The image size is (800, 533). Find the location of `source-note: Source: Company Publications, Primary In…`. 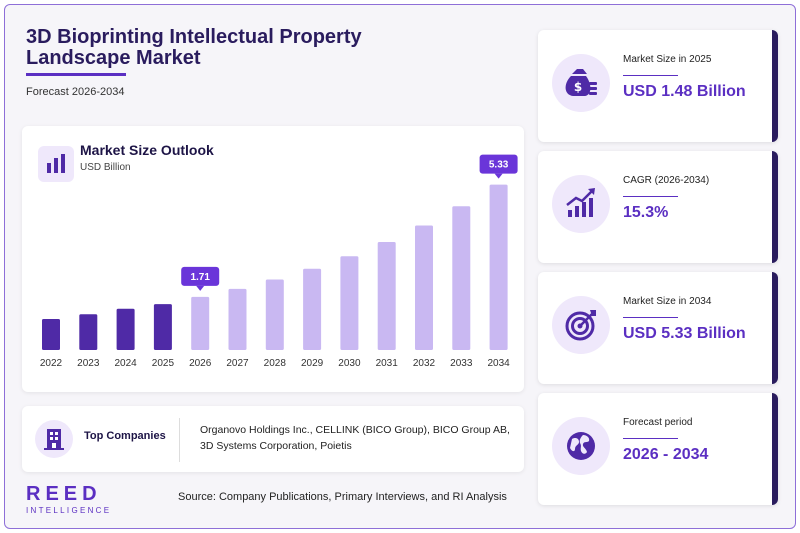

source-note: Source: Company Publications, Primary In… is located at coordinates (342, 497).